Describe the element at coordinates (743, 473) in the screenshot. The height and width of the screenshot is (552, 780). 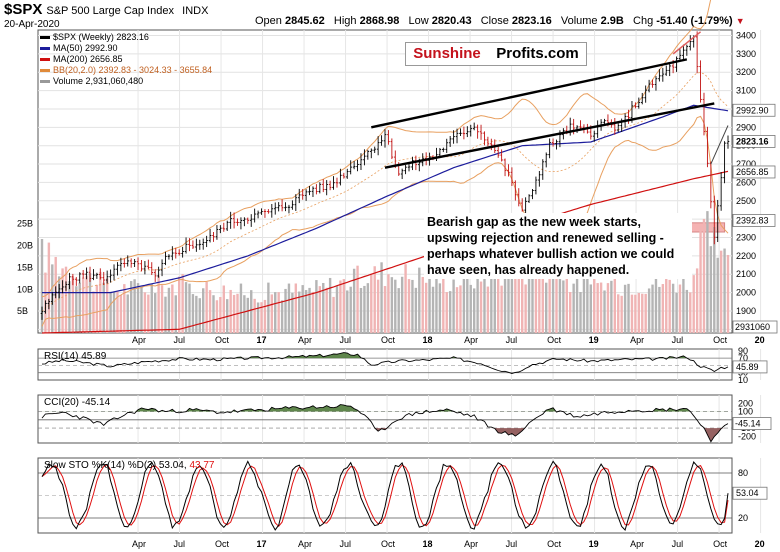
I see `sto-y-tick: 80` at that location.